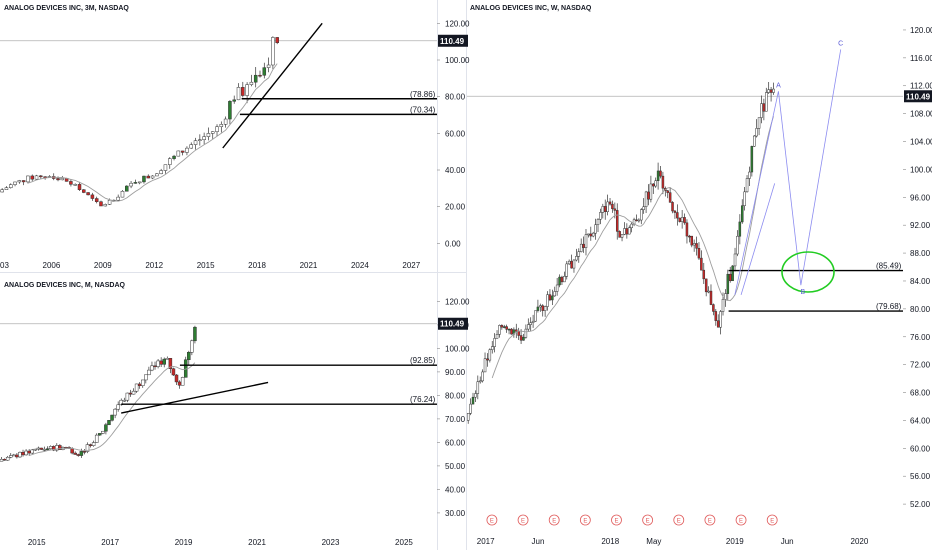  Describe the element at coordinates (889, 266) in the screenshot. I see `level-label: (85.49)` at that location.